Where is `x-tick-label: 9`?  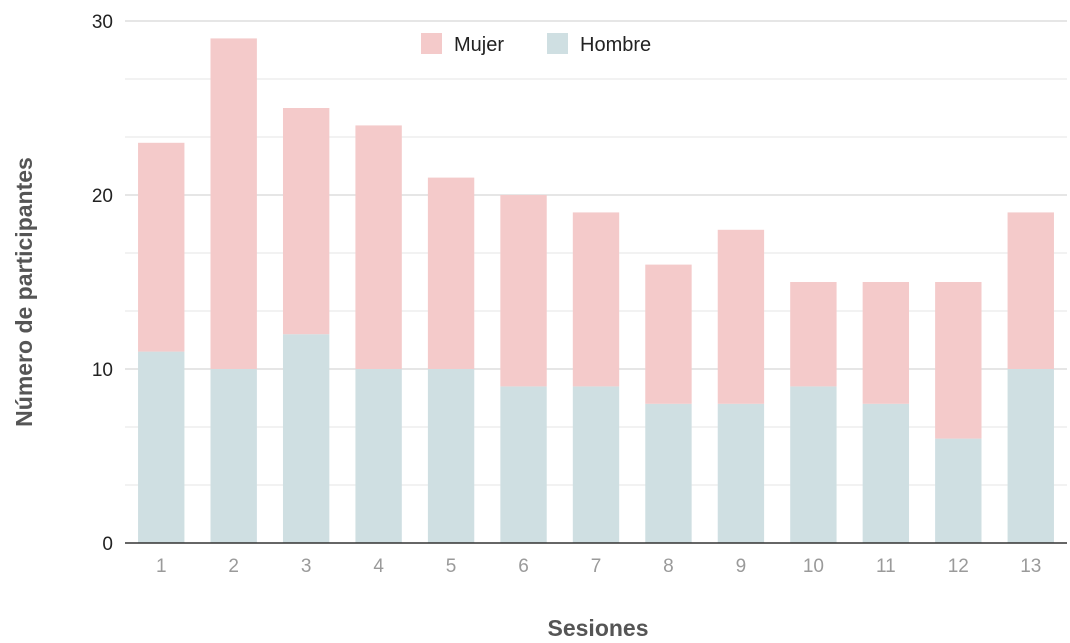
x-tick-label: 9 is located at coordinates (741, 566).